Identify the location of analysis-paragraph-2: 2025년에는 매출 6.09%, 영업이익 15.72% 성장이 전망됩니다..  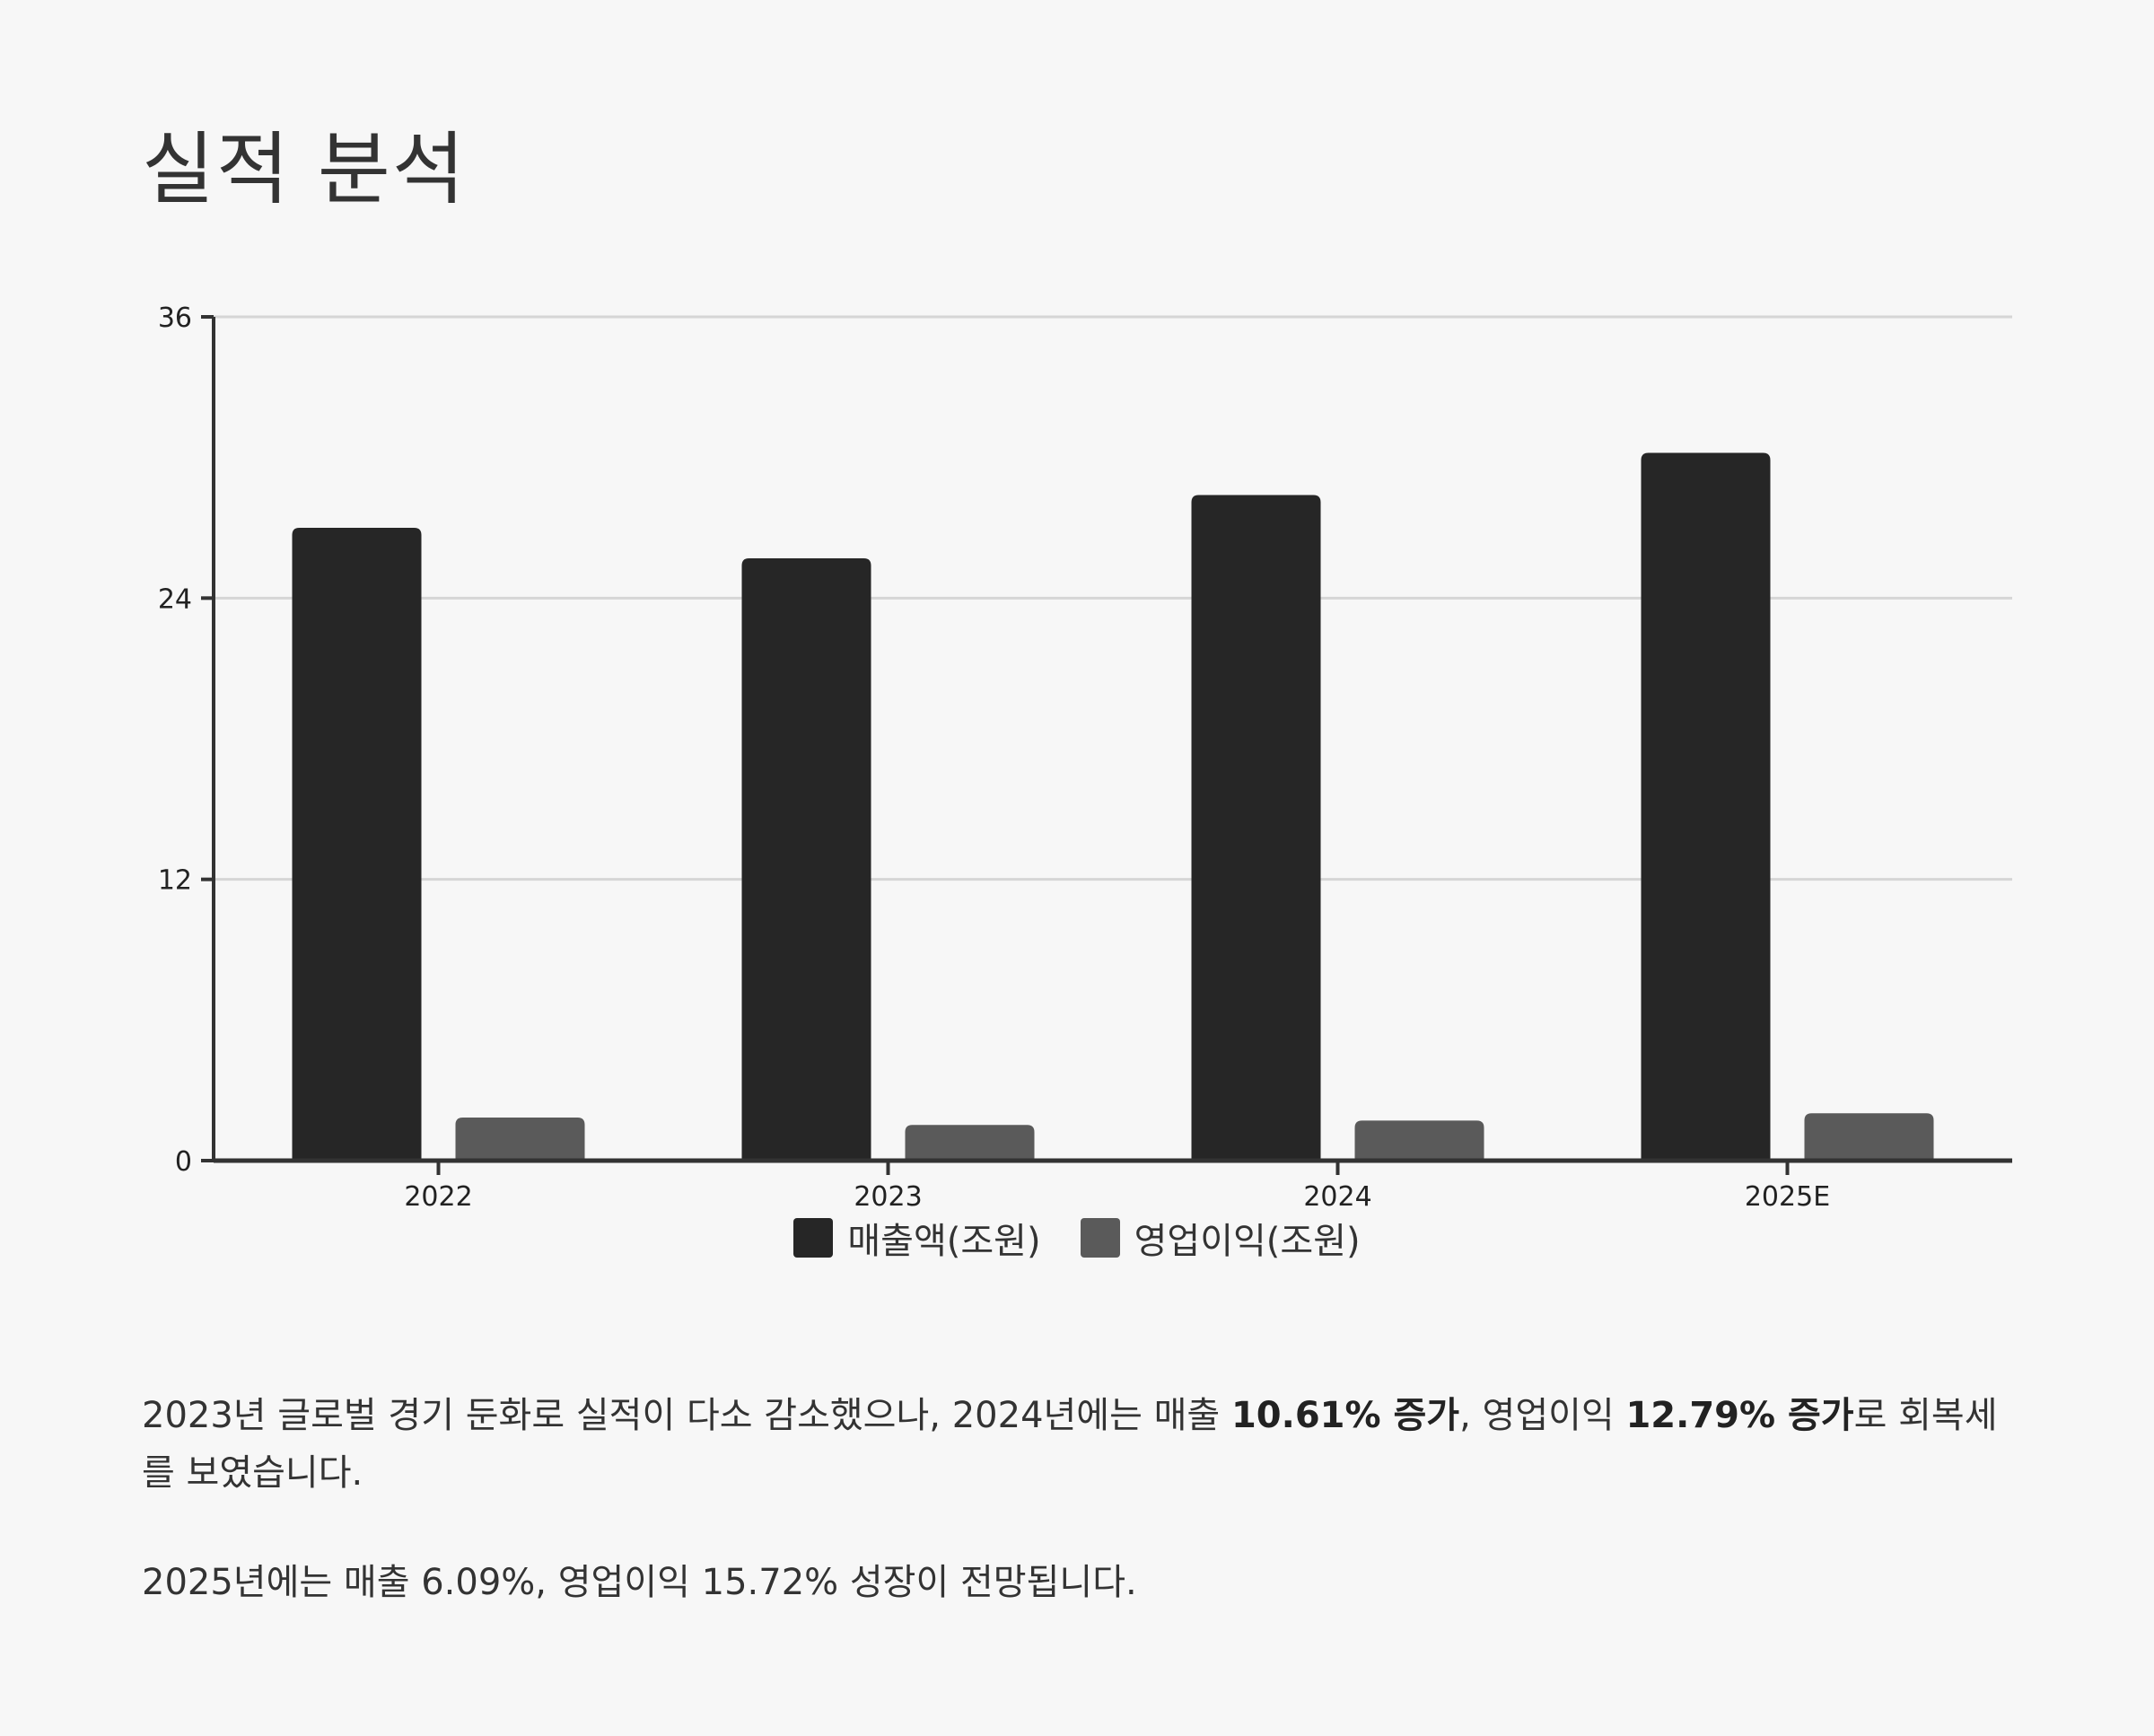
(639, 1582).